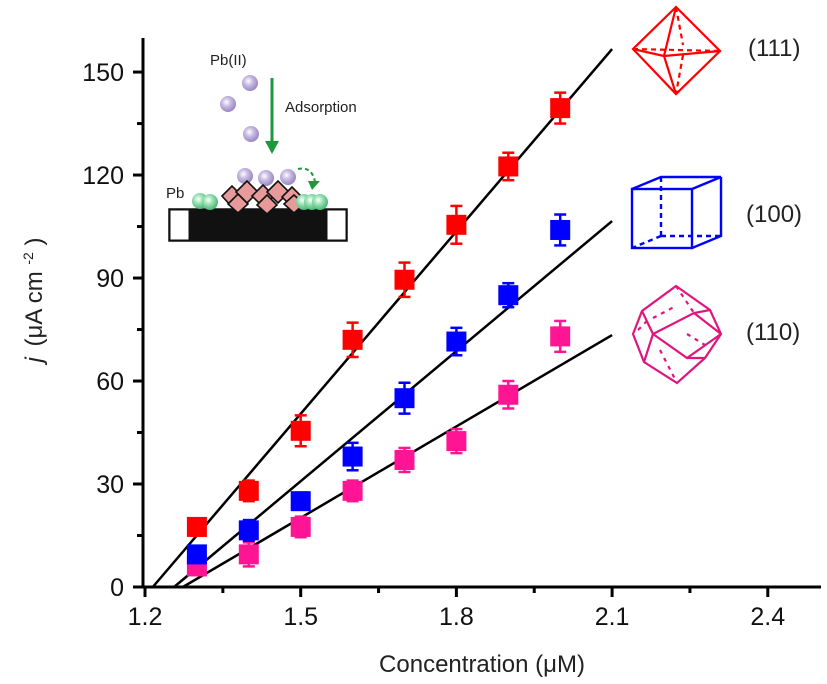  I want to click on x-ticks: 1.2 1.5 1.8 2.1 2.4, so click(456, 609).